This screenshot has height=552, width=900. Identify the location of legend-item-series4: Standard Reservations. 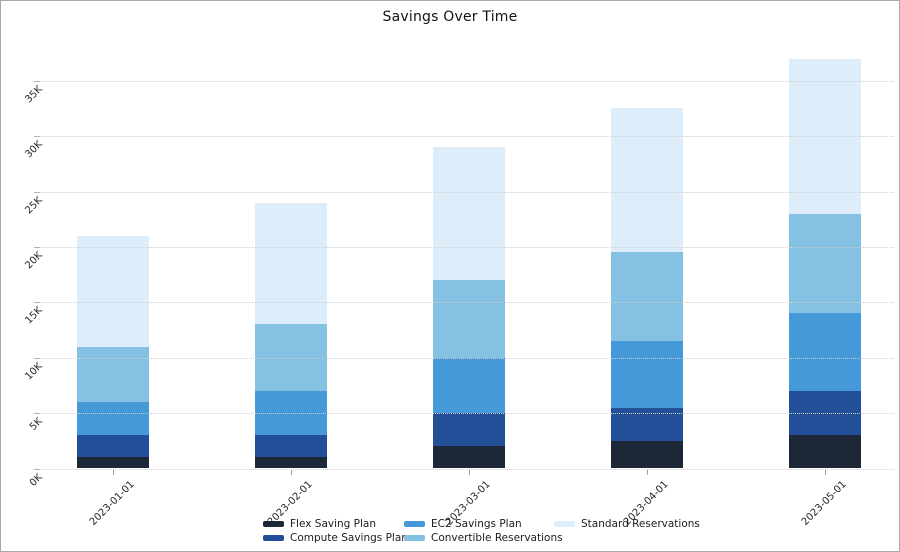
(627, 524).